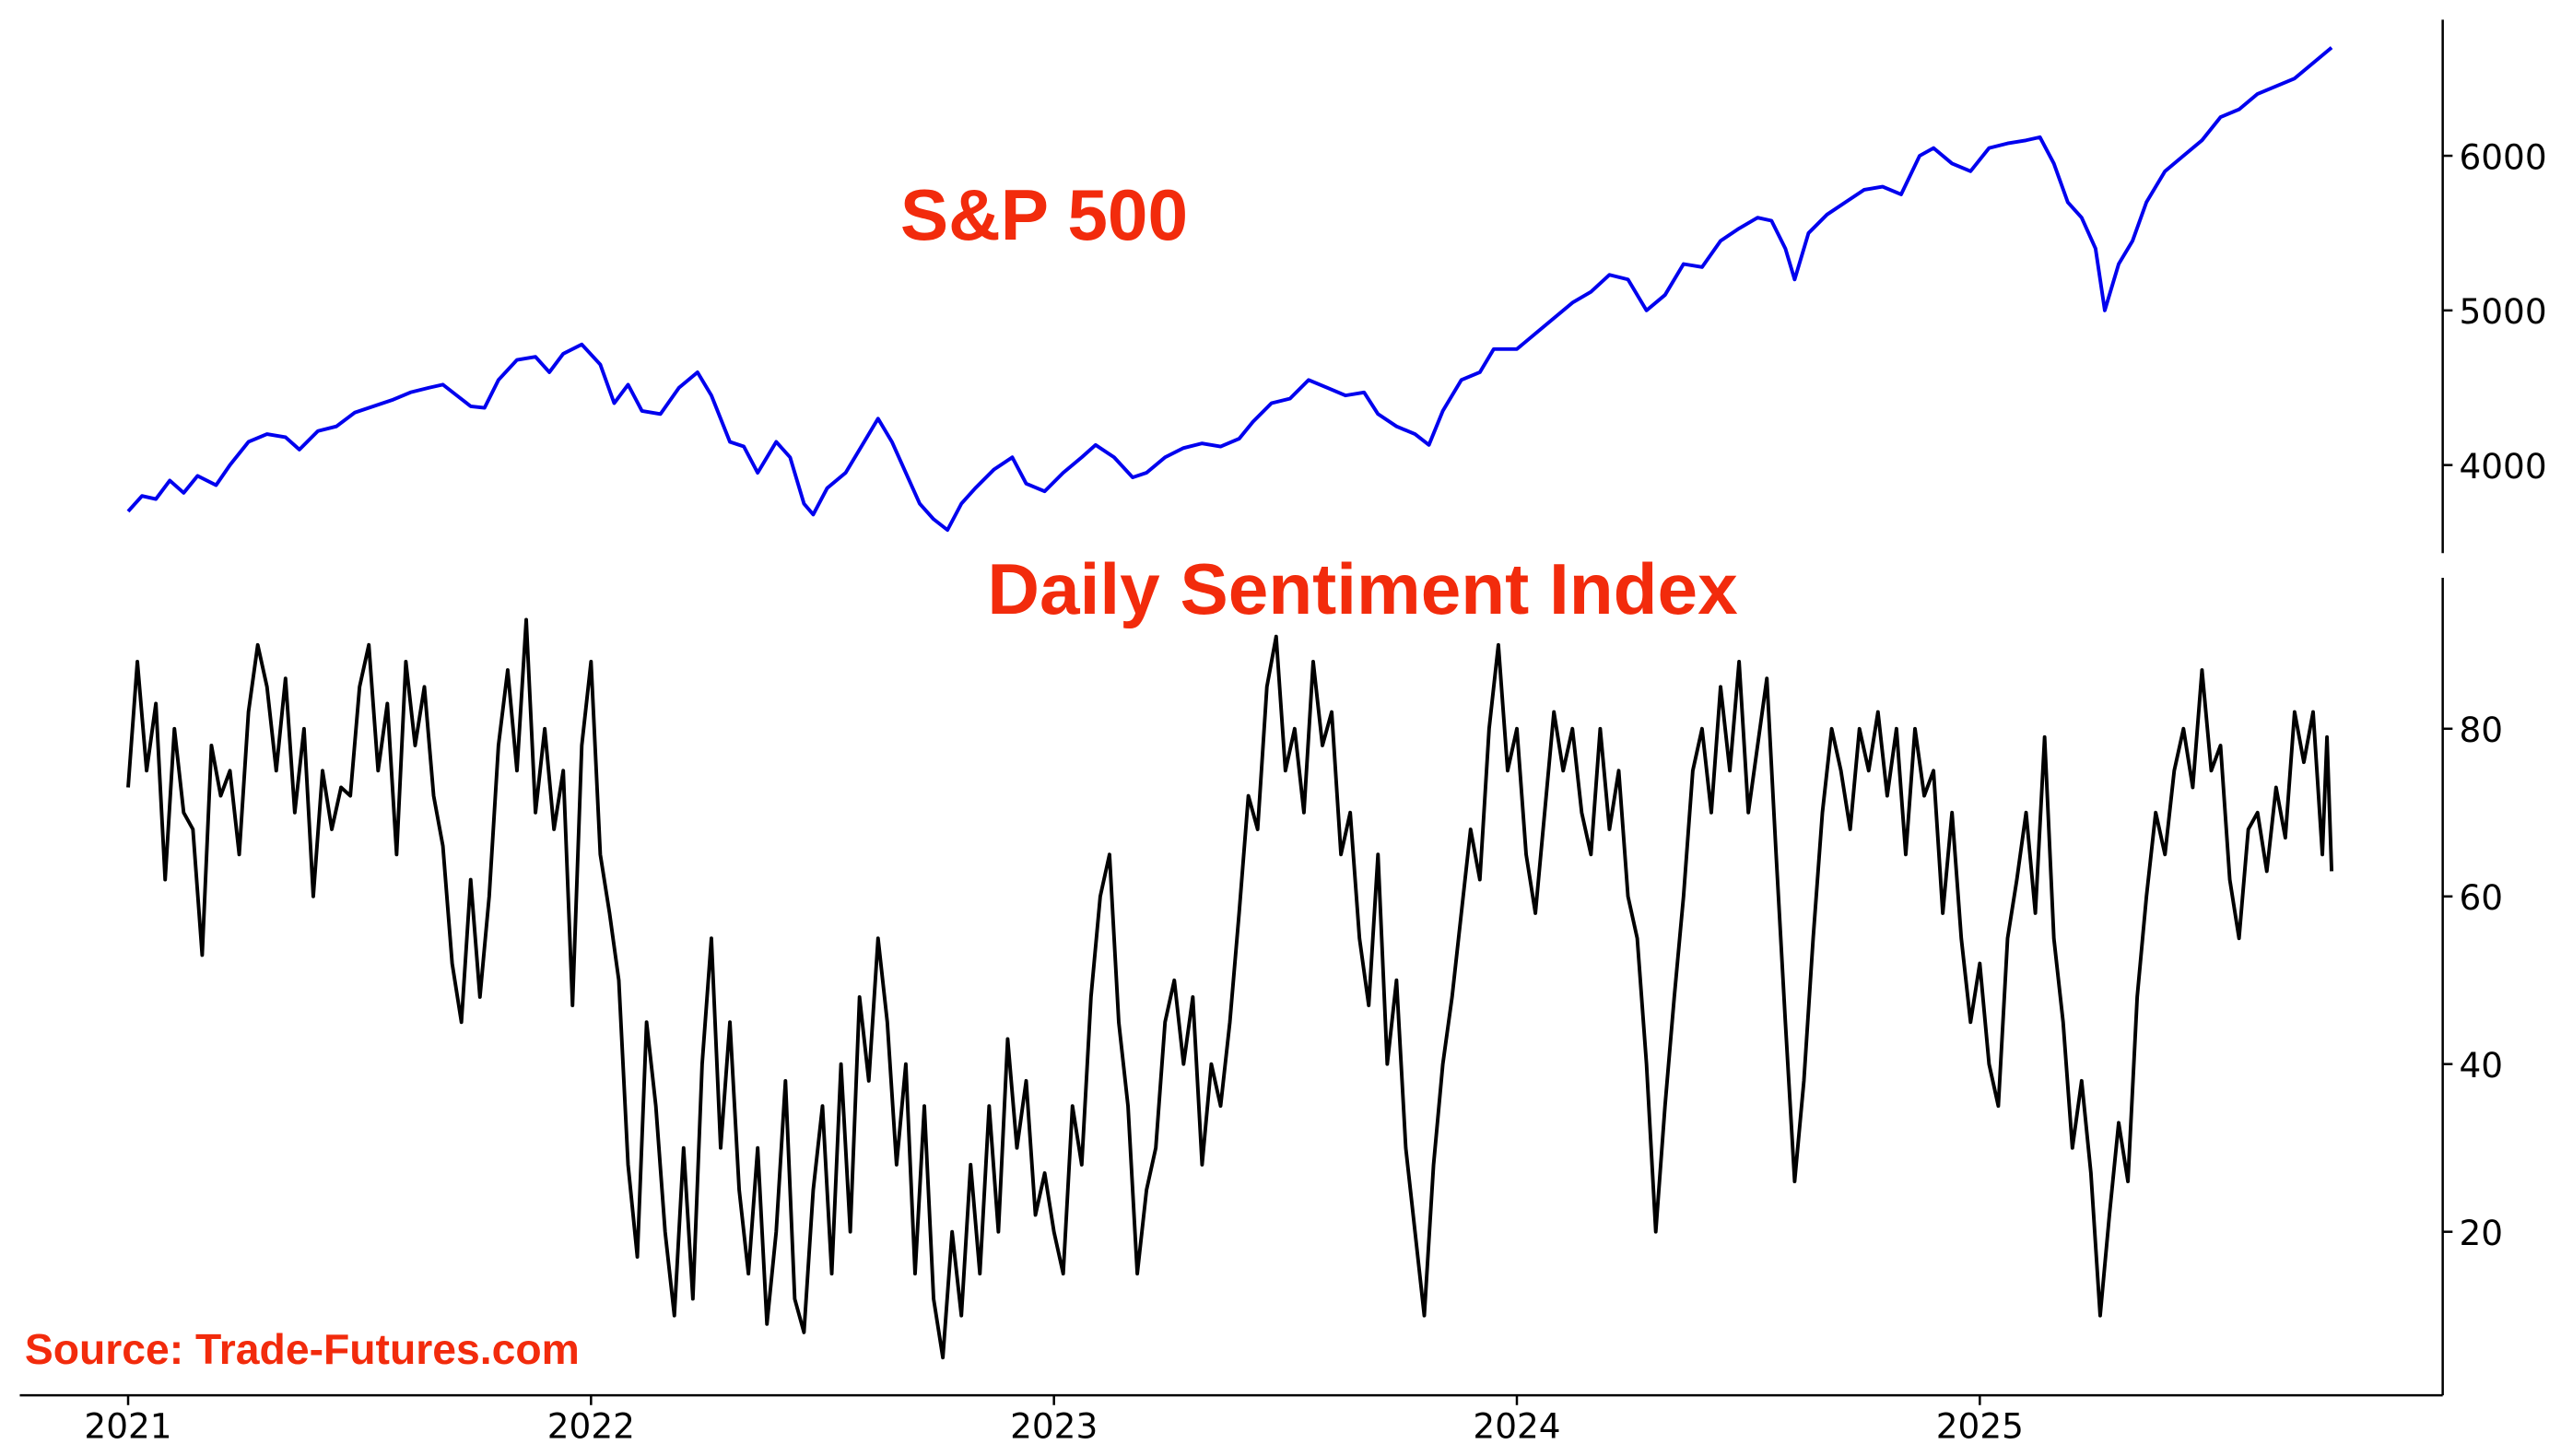 The height and width of the screenshot is (1456, 2561). I want to click on y-tick-label: 6000, so click(2502, 156).